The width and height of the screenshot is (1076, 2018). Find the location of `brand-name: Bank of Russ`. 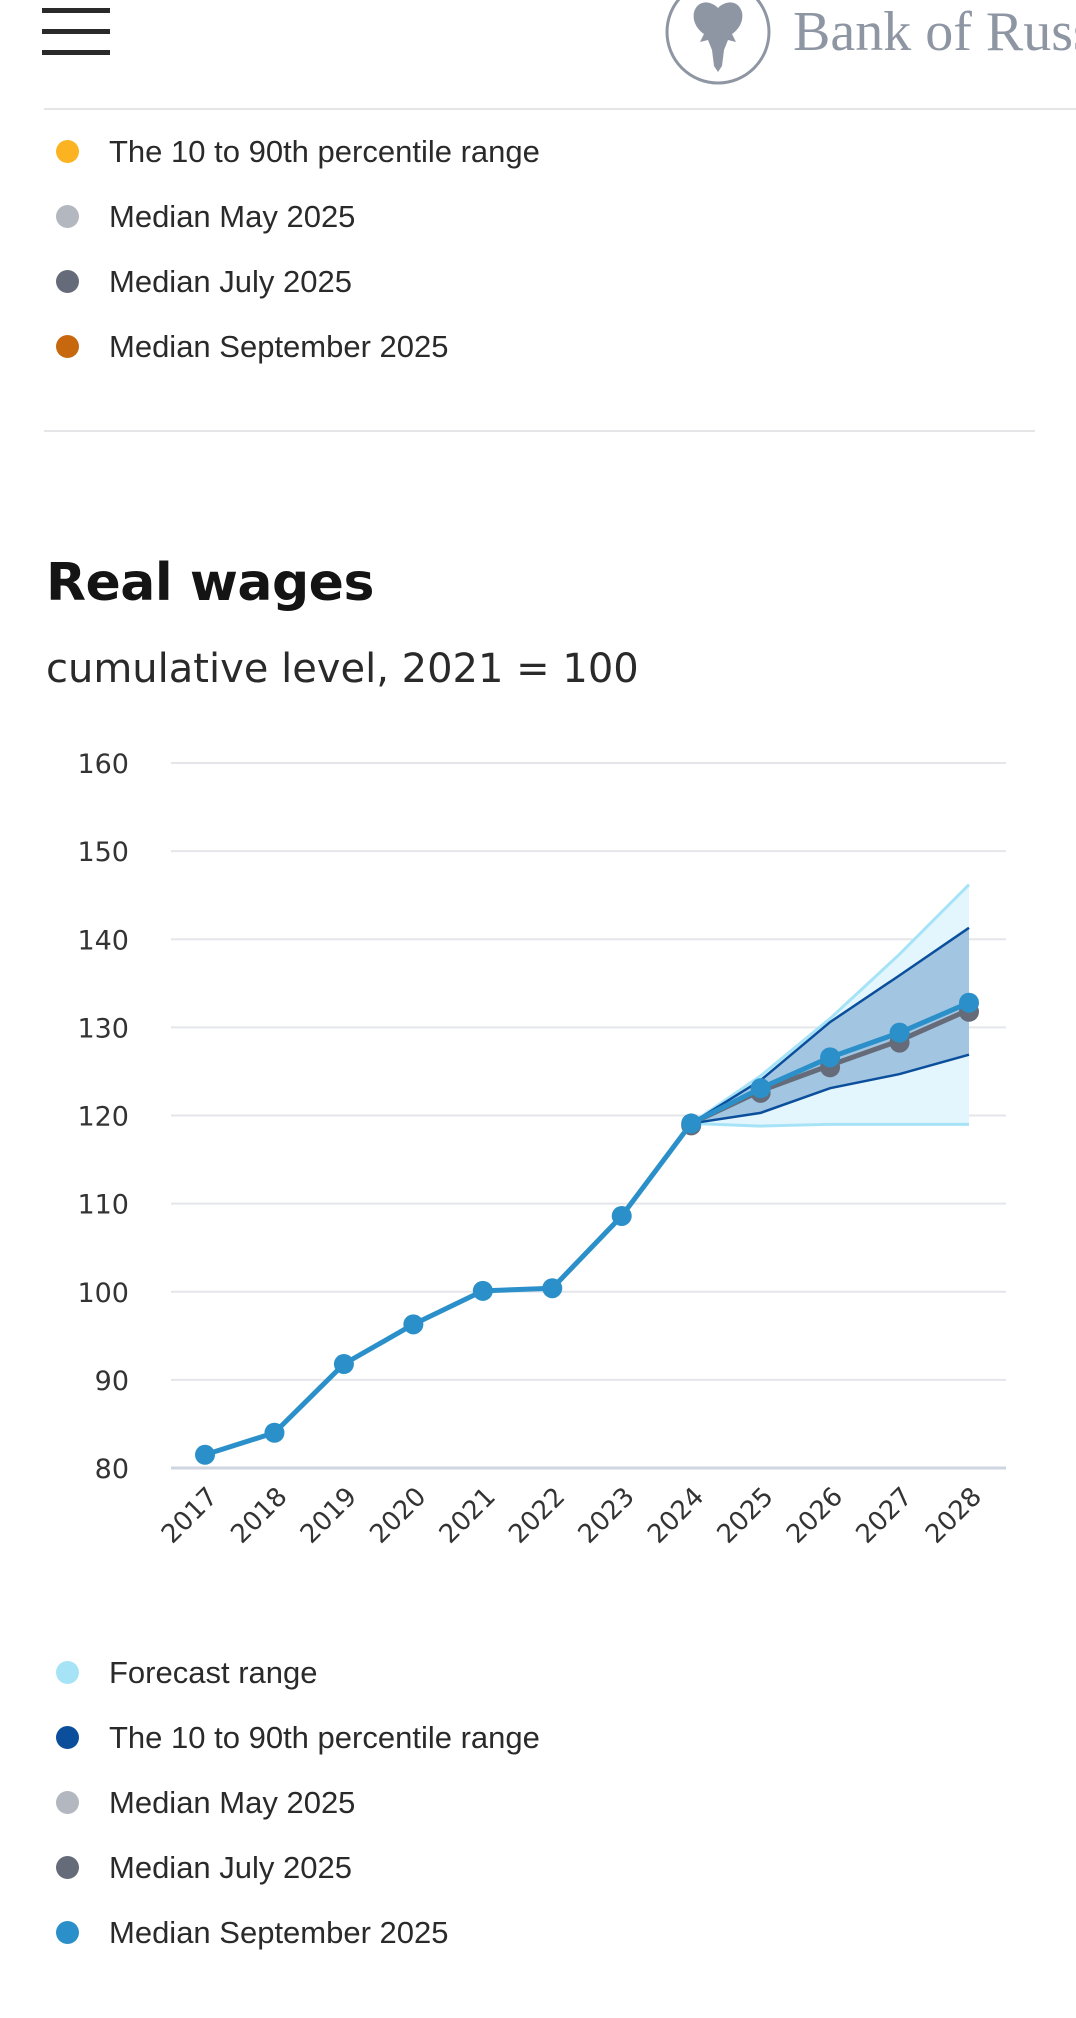

brand-name: Bank of Russ is located at coordinates (934, 32).